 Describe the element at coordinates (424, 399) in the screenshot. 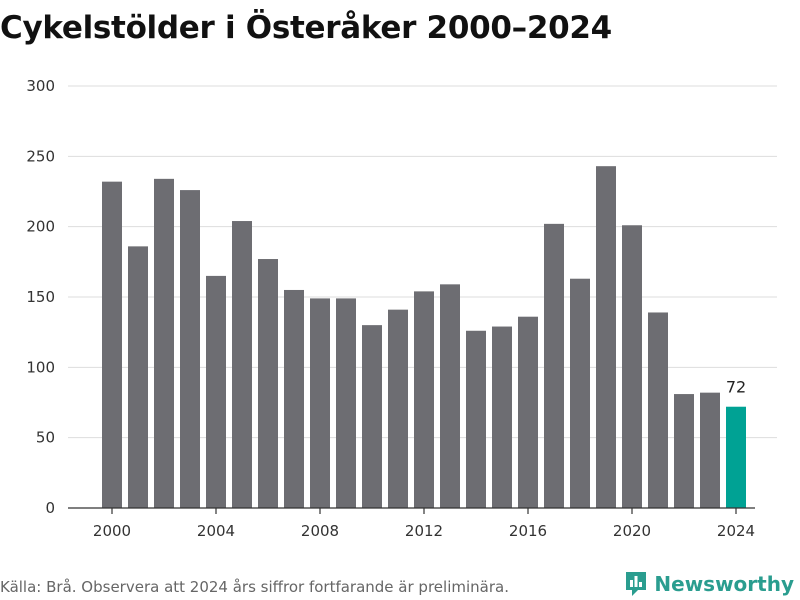

I see `bar-2012` at that location.